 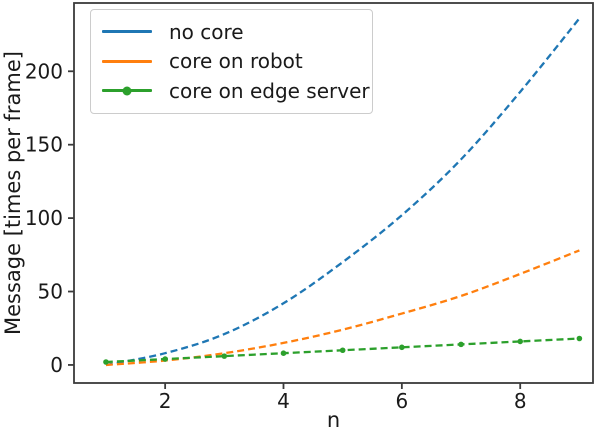 I want to click on x-tick-label: 2, so click(x=165, y=401).